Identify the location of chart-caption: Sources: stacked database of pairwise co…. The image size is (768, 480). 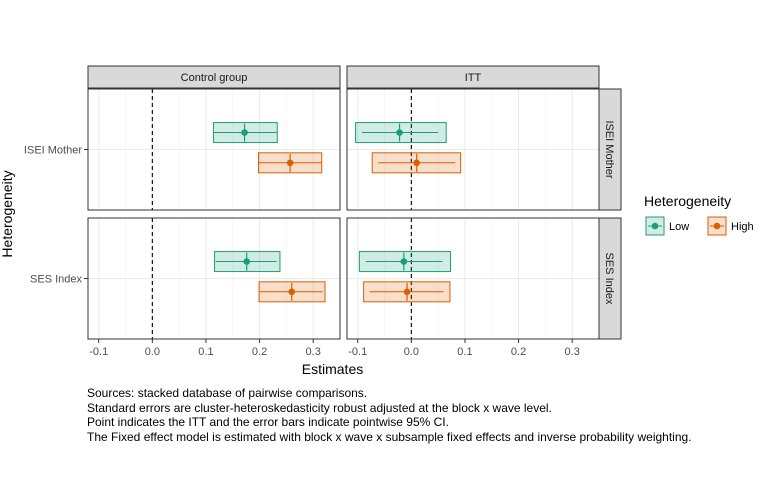
(389, 415).